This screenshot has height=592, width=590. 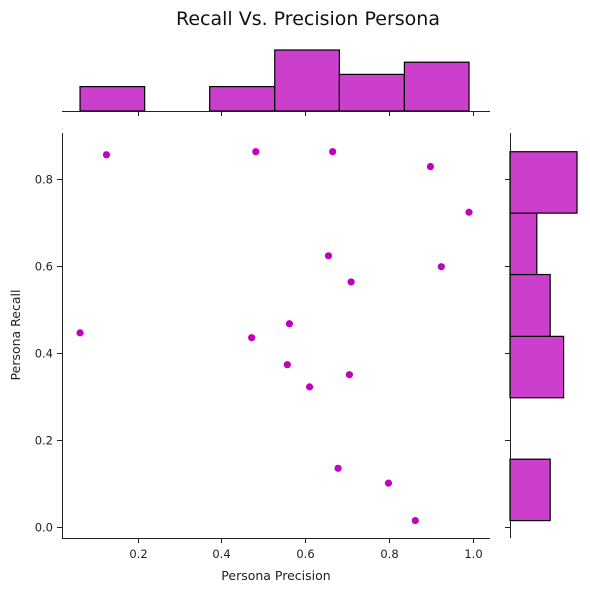 What do you see at coordinates (44, 267) in the screenshot?
I see `y-tick-label: 0.6` at bounding box center [44, 267].